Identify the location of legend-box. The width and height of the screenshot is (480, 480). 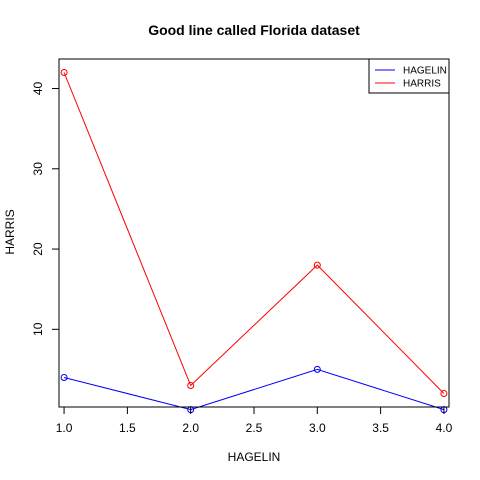
(409, 76).